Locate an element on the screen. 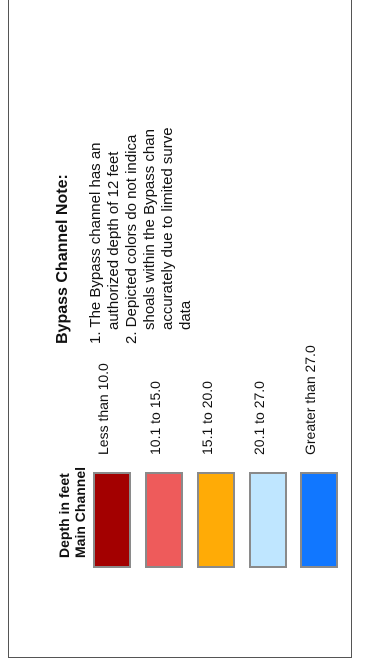 Image resolution: width=369 pixels, height=658 pixels. depth-range-row: 15.1 to 20.0 is located at coordinates (216, 438).